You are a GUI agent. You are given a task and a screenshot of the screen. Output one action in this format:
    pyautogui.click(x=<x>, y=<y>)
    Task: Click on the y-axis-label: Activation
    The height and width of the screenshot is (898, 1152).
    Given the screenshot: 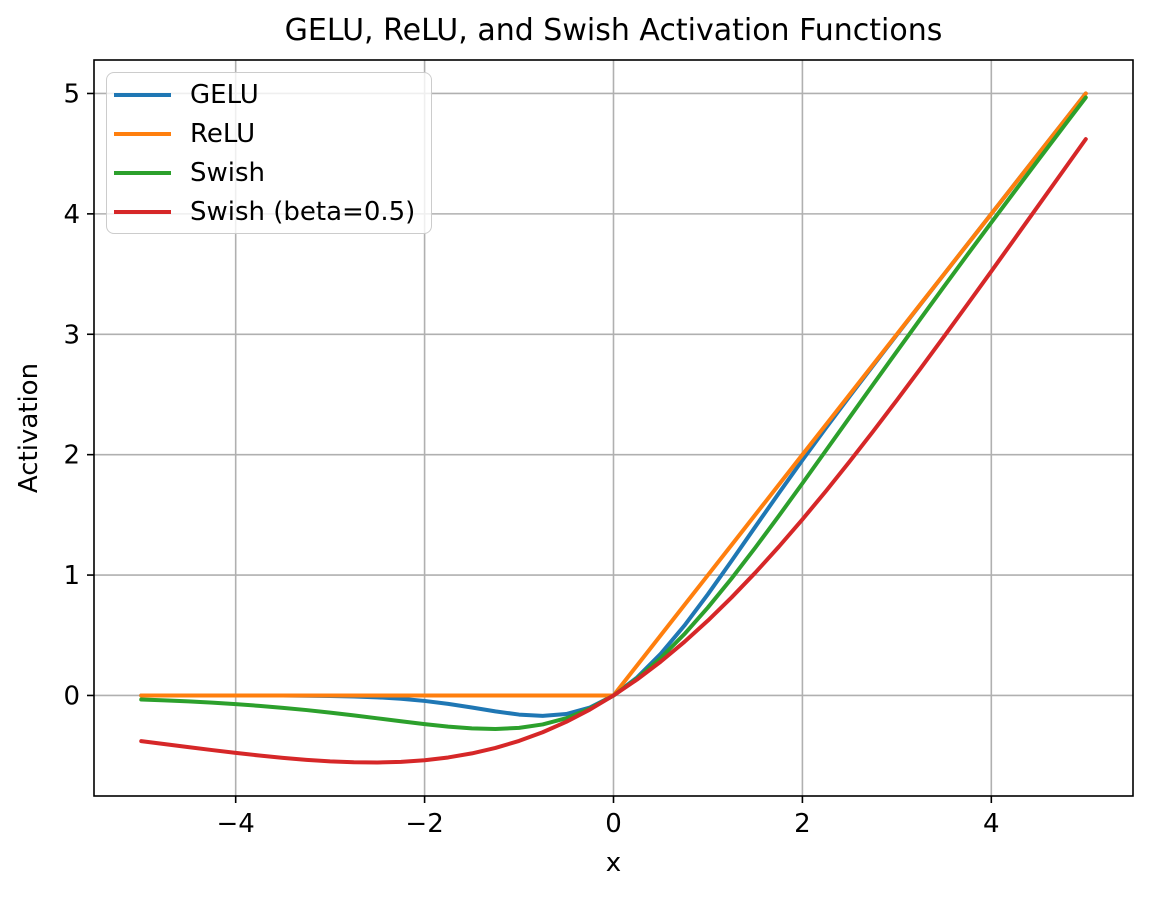 What is the action you would take?
    pyautogui.click(x=29, y=428)
    